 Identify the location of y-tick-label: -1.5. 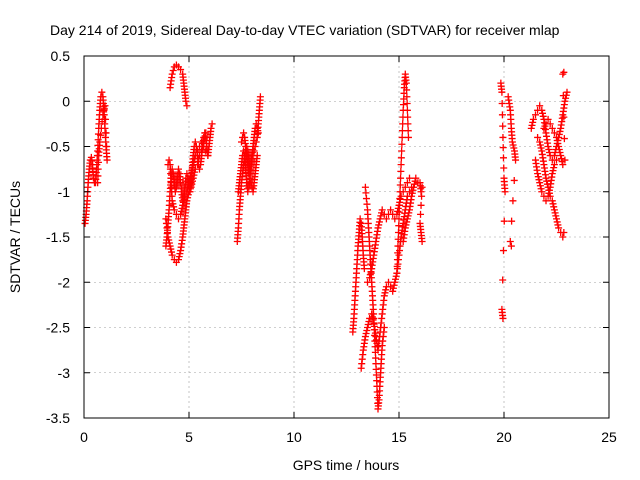
(58, 237).